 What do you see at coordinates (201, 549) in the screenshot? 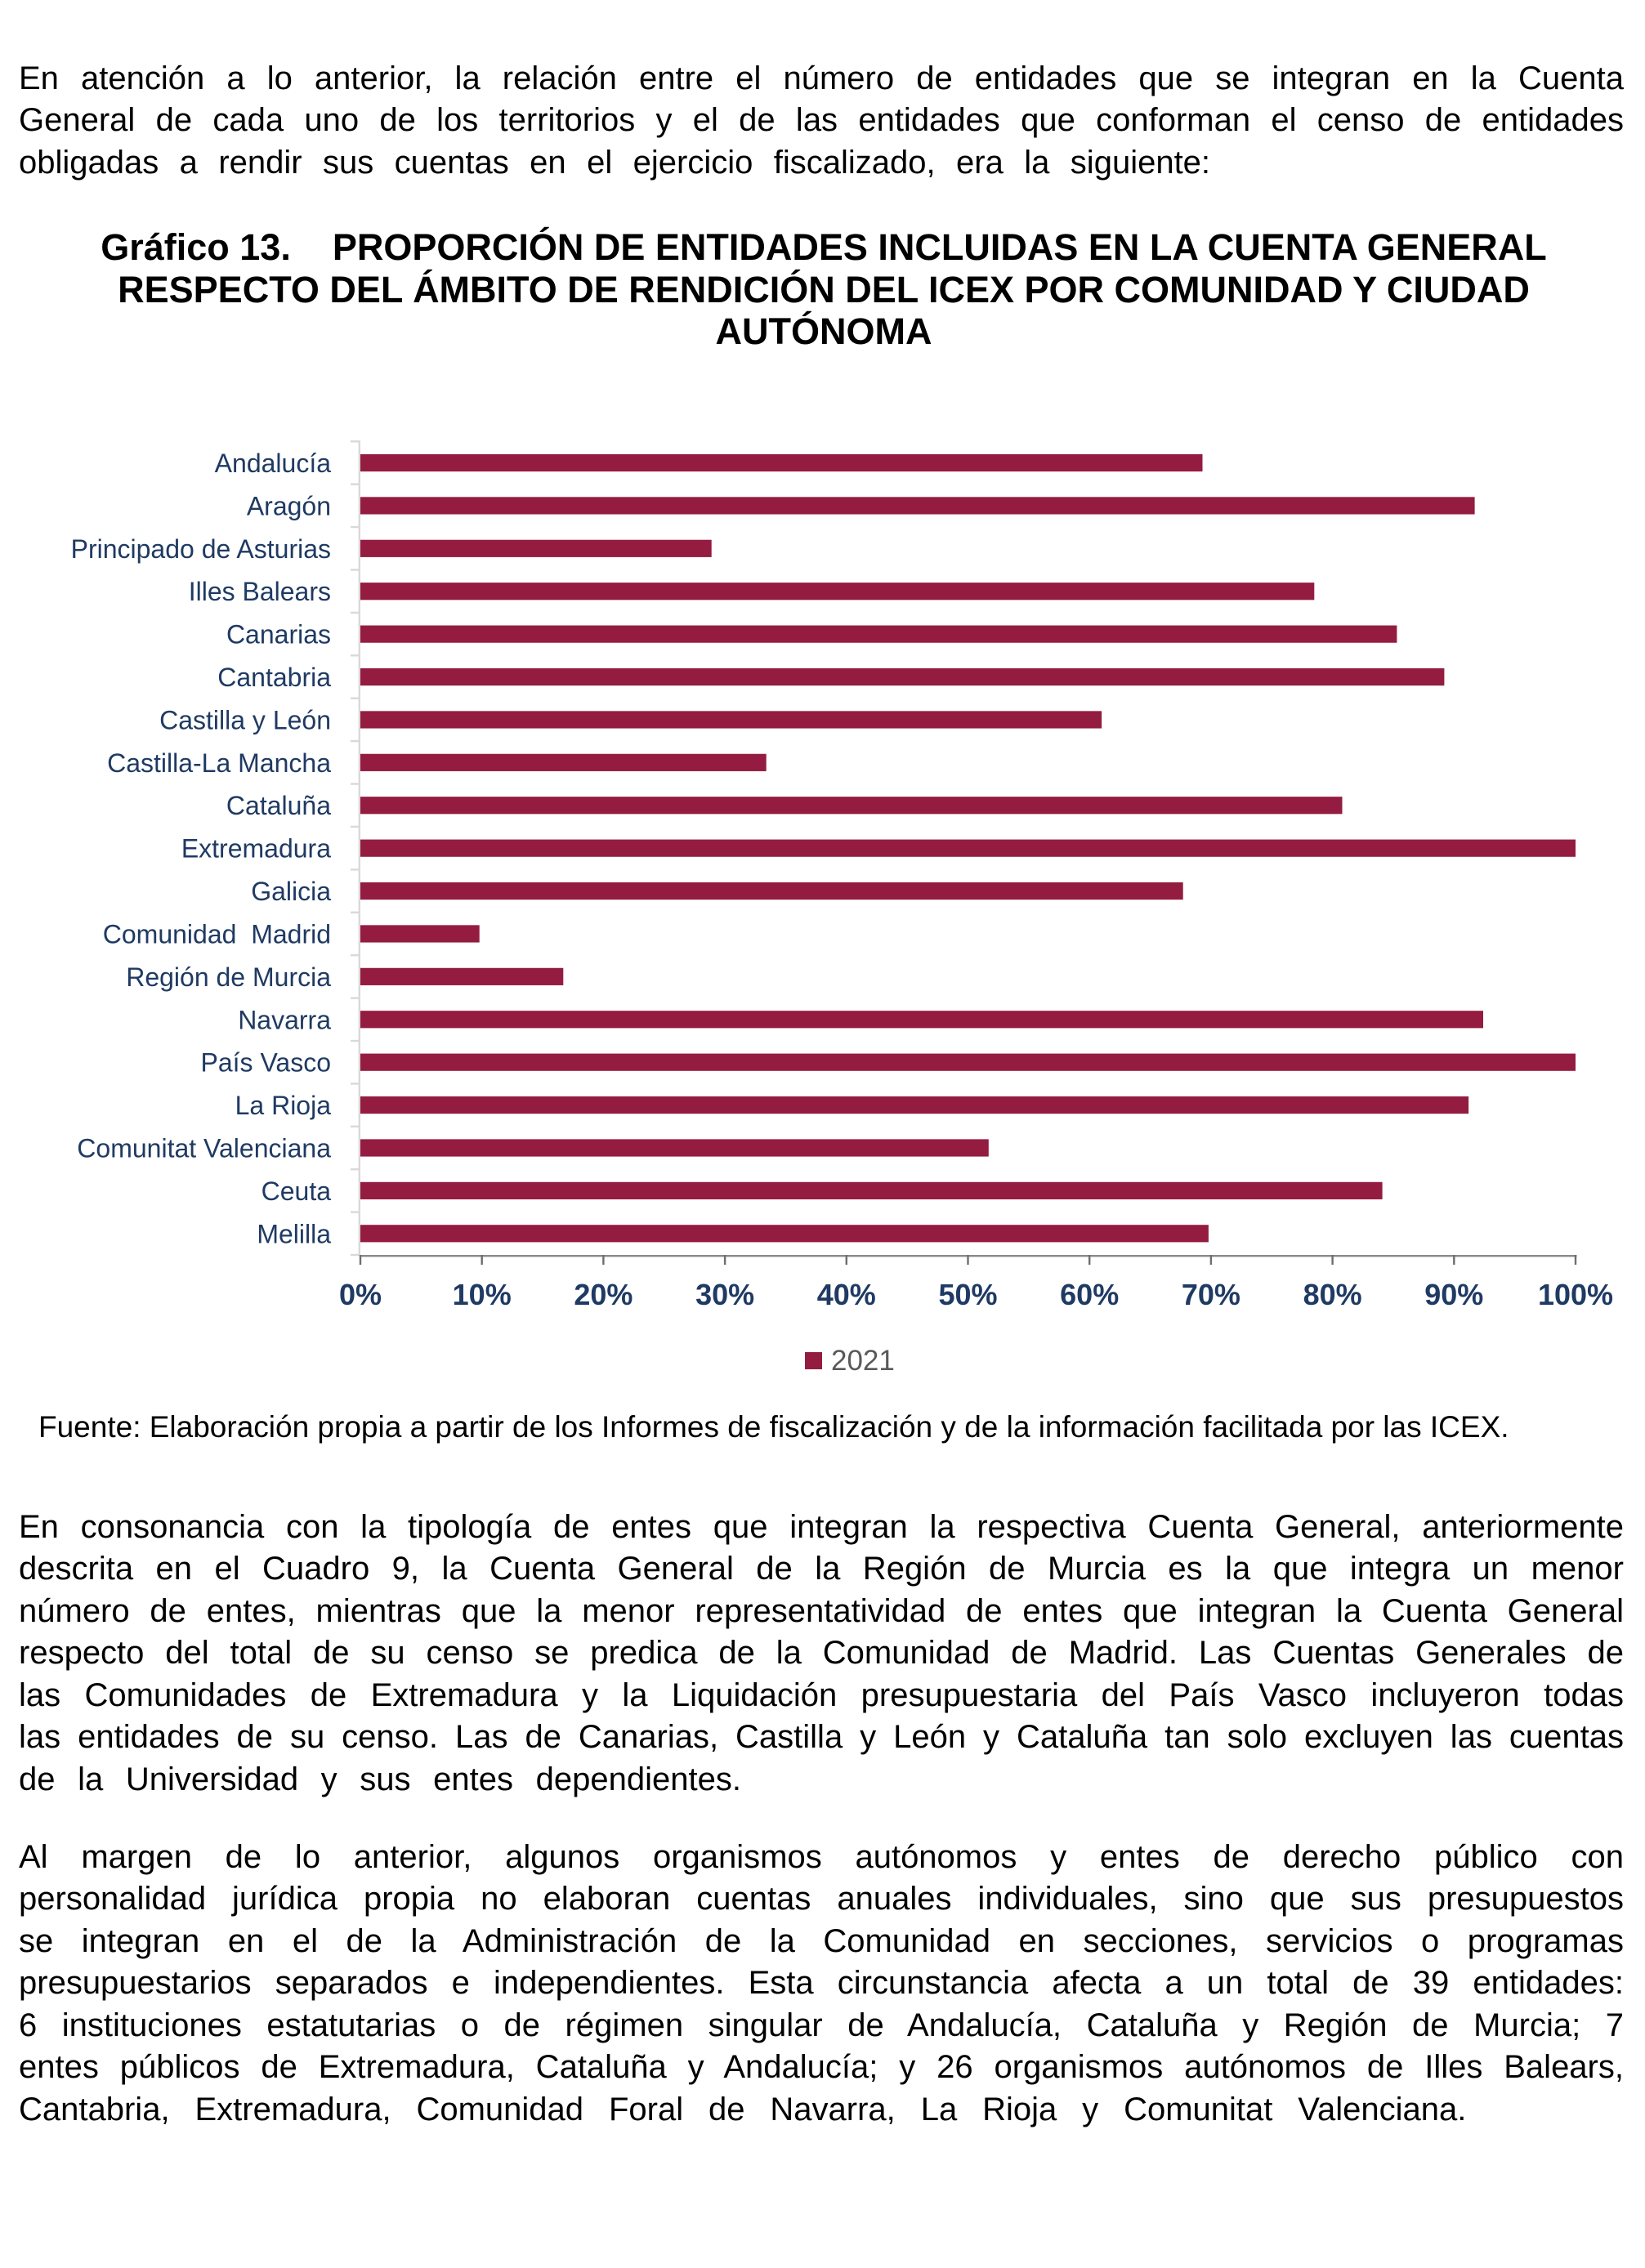
I see `svg-text: Principado de Asturias` at bounding box center [201, 549].